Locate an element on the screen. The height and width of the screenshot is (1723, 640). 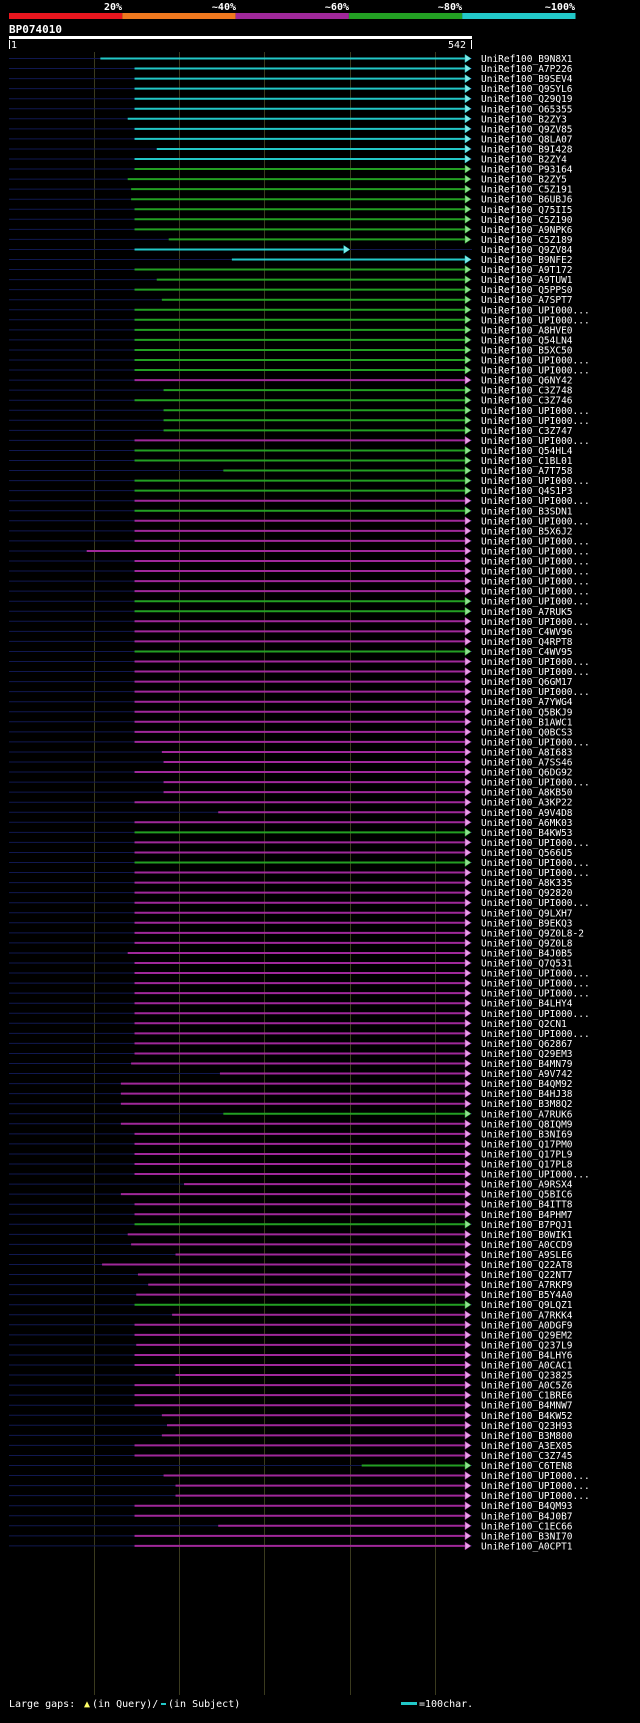
hit-label: UniRef100_A6MK03 is located at coordinates (527, 823).